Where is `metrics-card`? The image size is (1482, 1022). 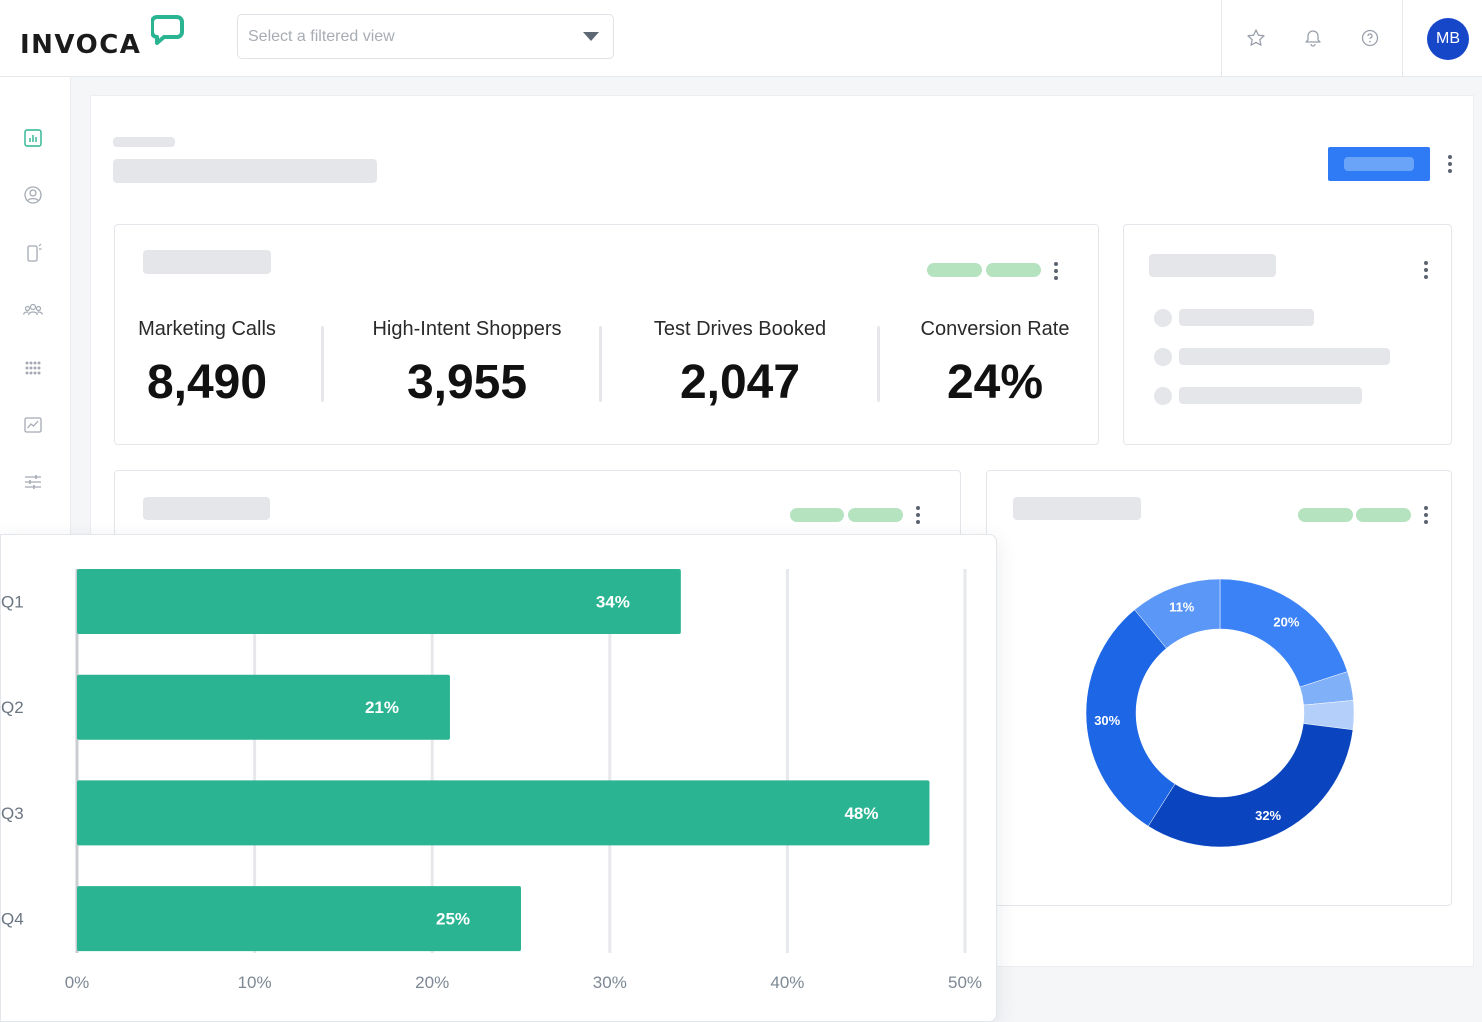
metrics-card is located at coordinates (606, 334).